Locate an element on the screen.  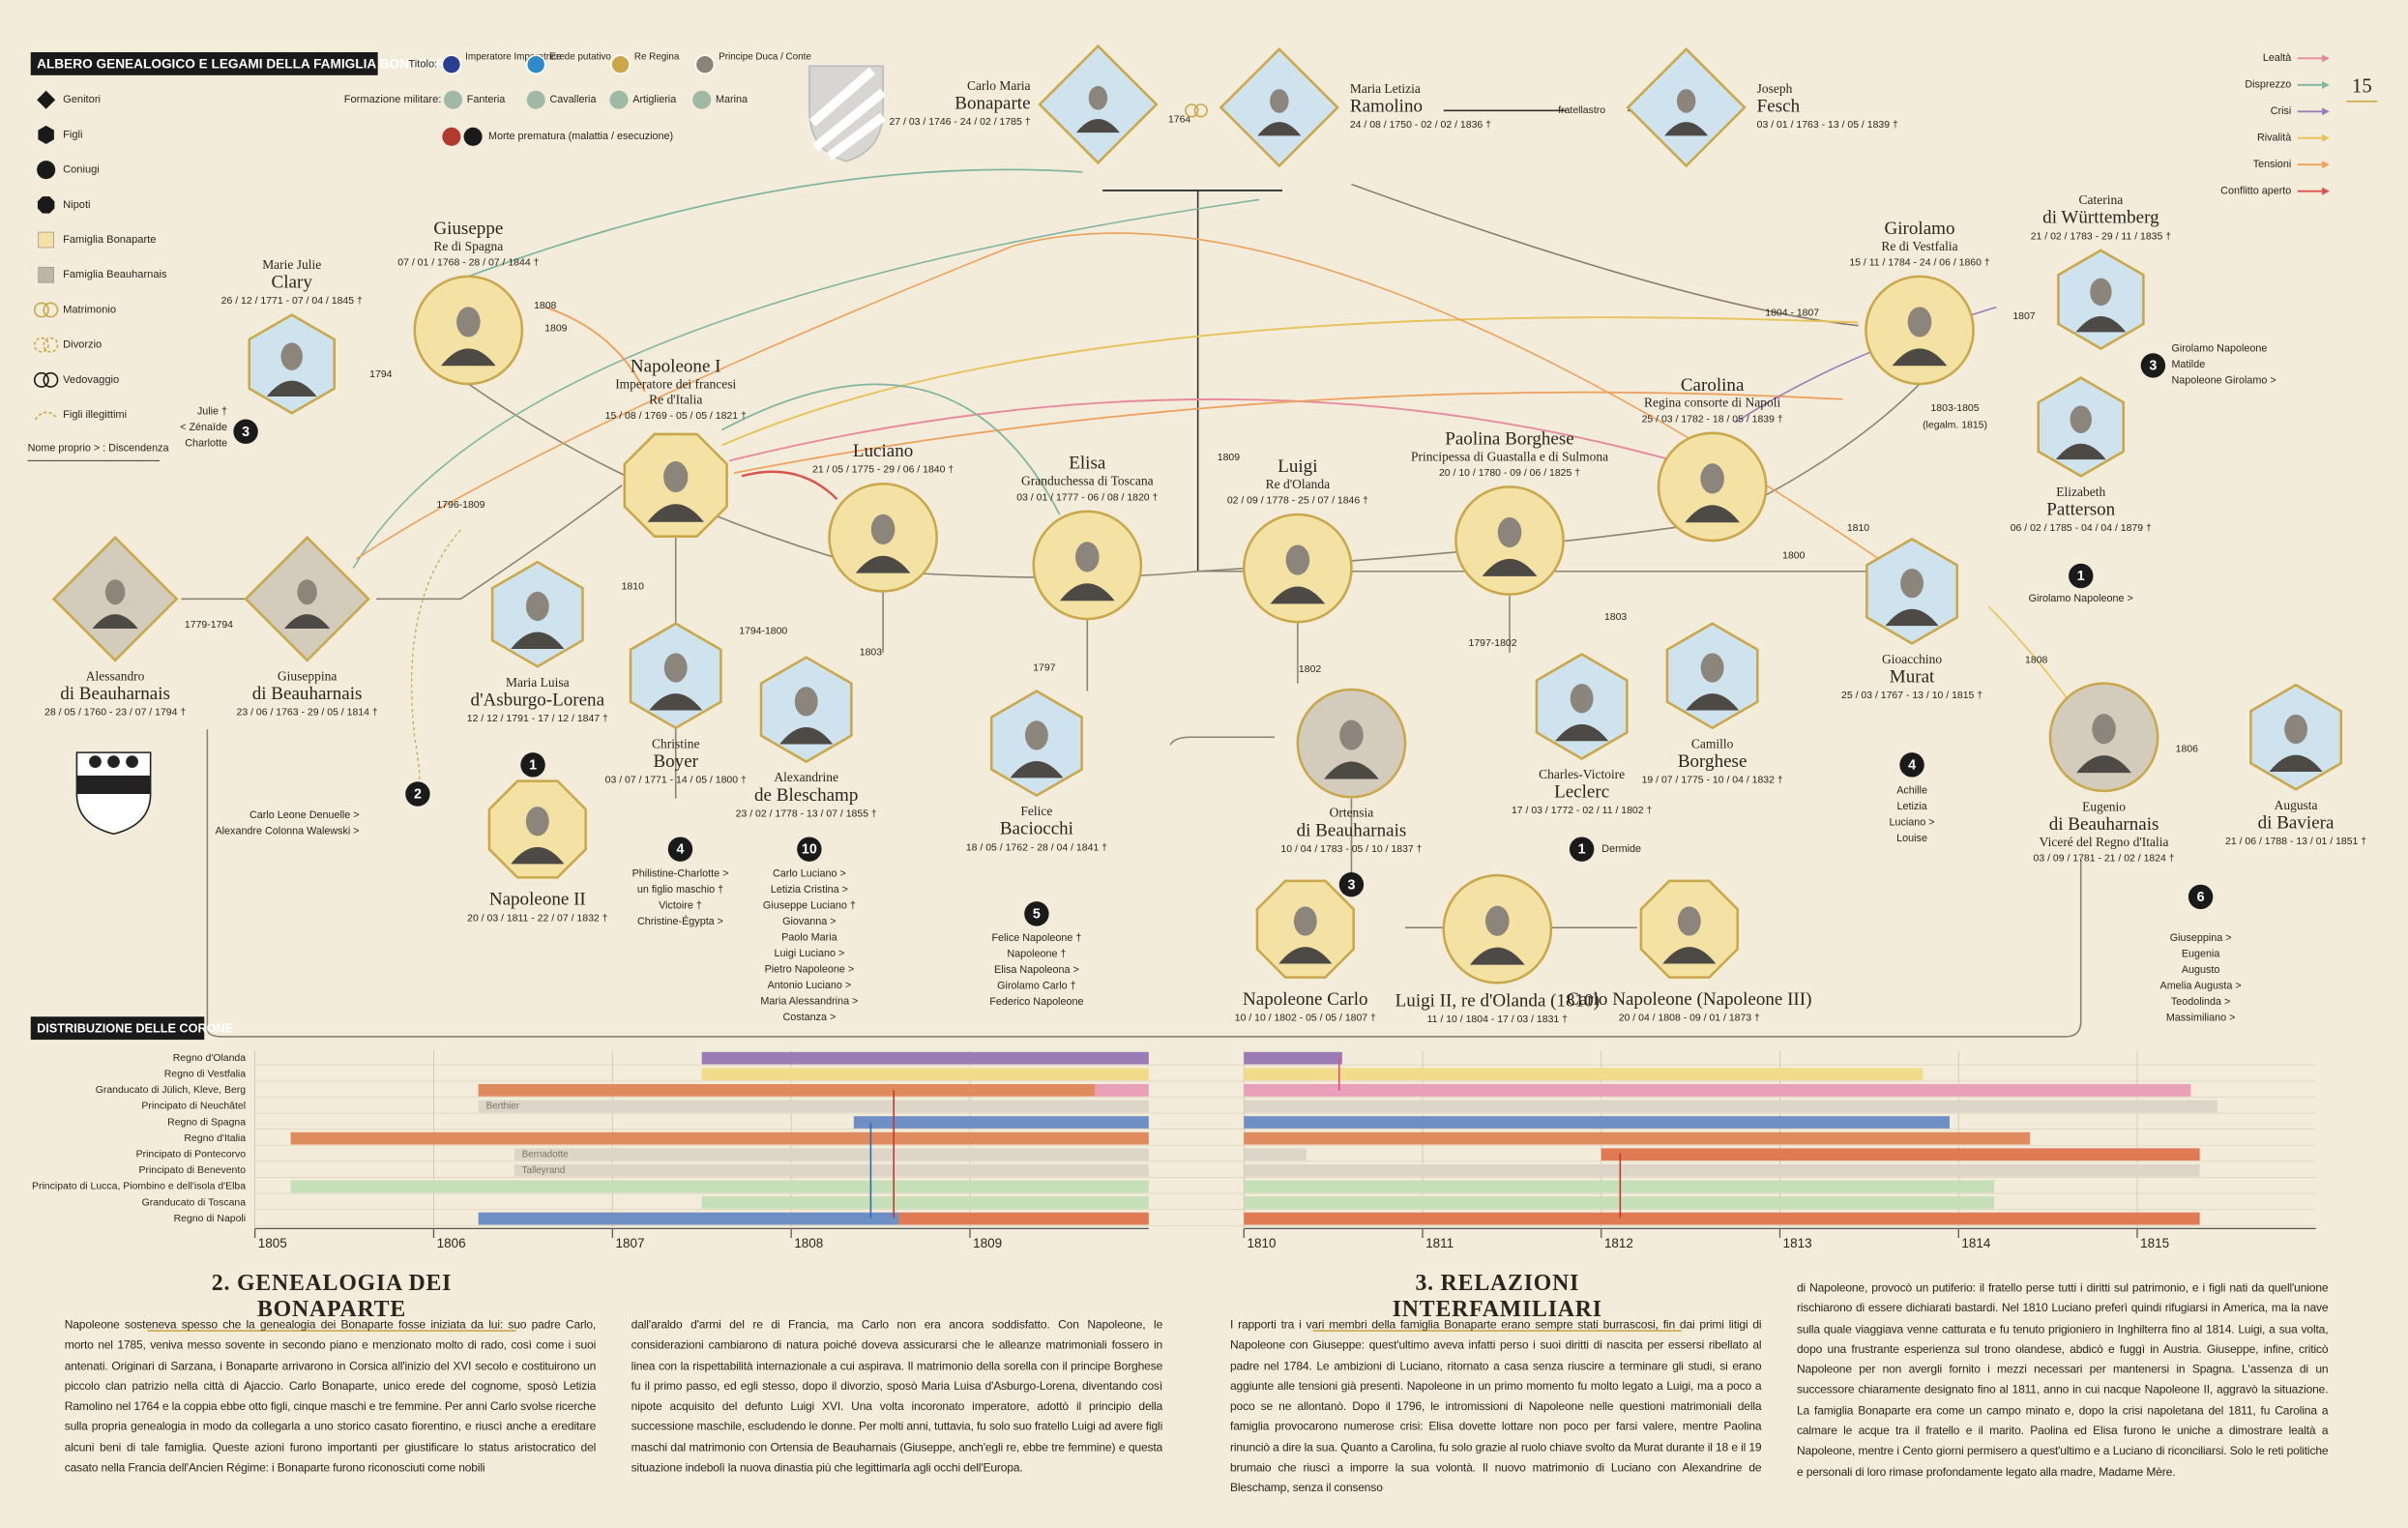
person-dates: 21 / 02 / 1783 - 29 / 11 / 1835 † is located at coordinates (2101, 237).